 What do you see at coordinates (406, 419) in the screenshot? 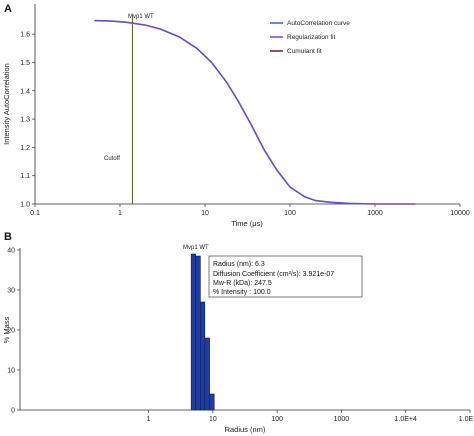
I see `b-x-tick-label: 1.0E+4` at bounding box center [406, 419].